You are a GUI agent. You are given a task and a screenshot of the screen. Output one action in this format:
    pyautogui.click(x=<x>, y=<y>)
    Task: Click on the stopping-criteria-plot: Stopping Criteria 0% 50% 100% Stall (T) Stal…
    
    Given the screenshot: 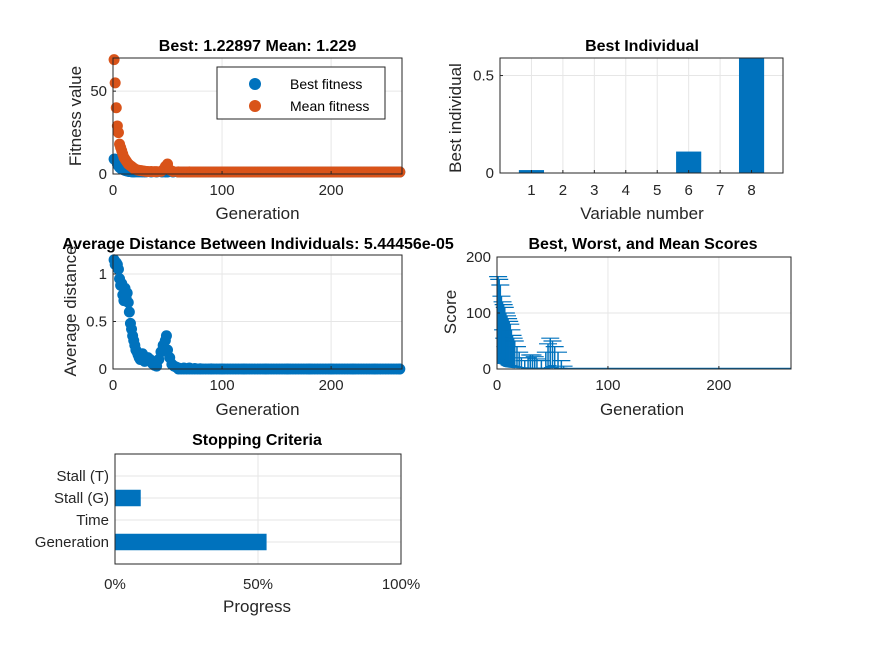 What is the action you would take?
    pyautogui.click(x=227, y=524)
    